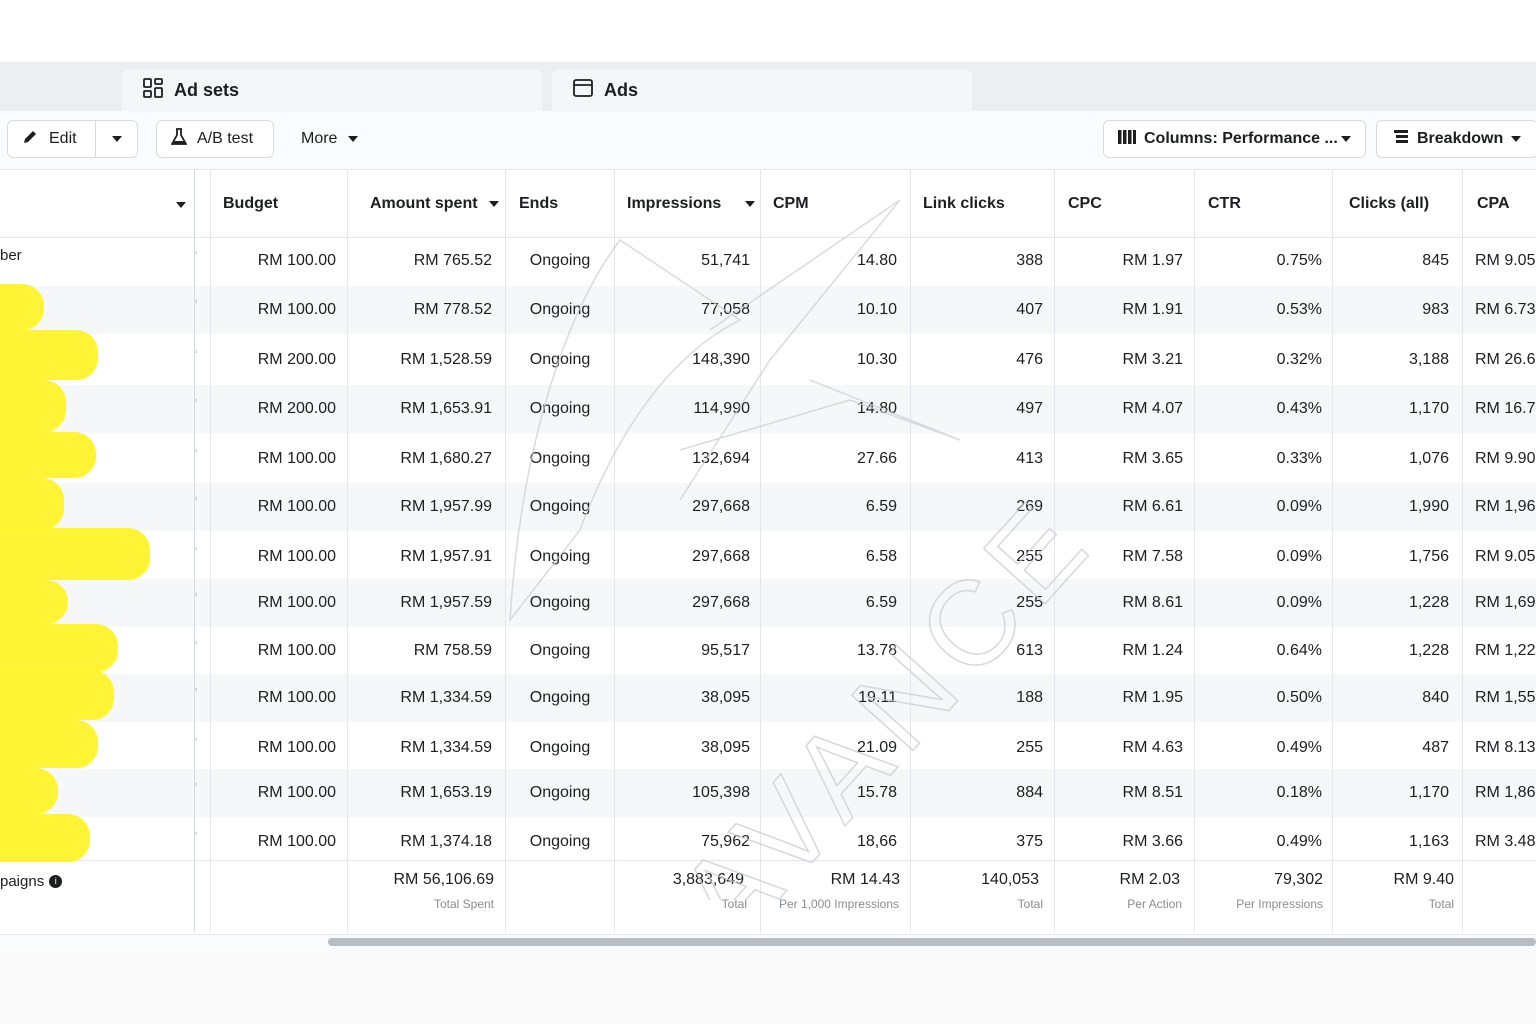  What do you see at coordinates (791, 203) in the screenshot?
I see `header-cpm: CPM` at bounding box center [791, 203].